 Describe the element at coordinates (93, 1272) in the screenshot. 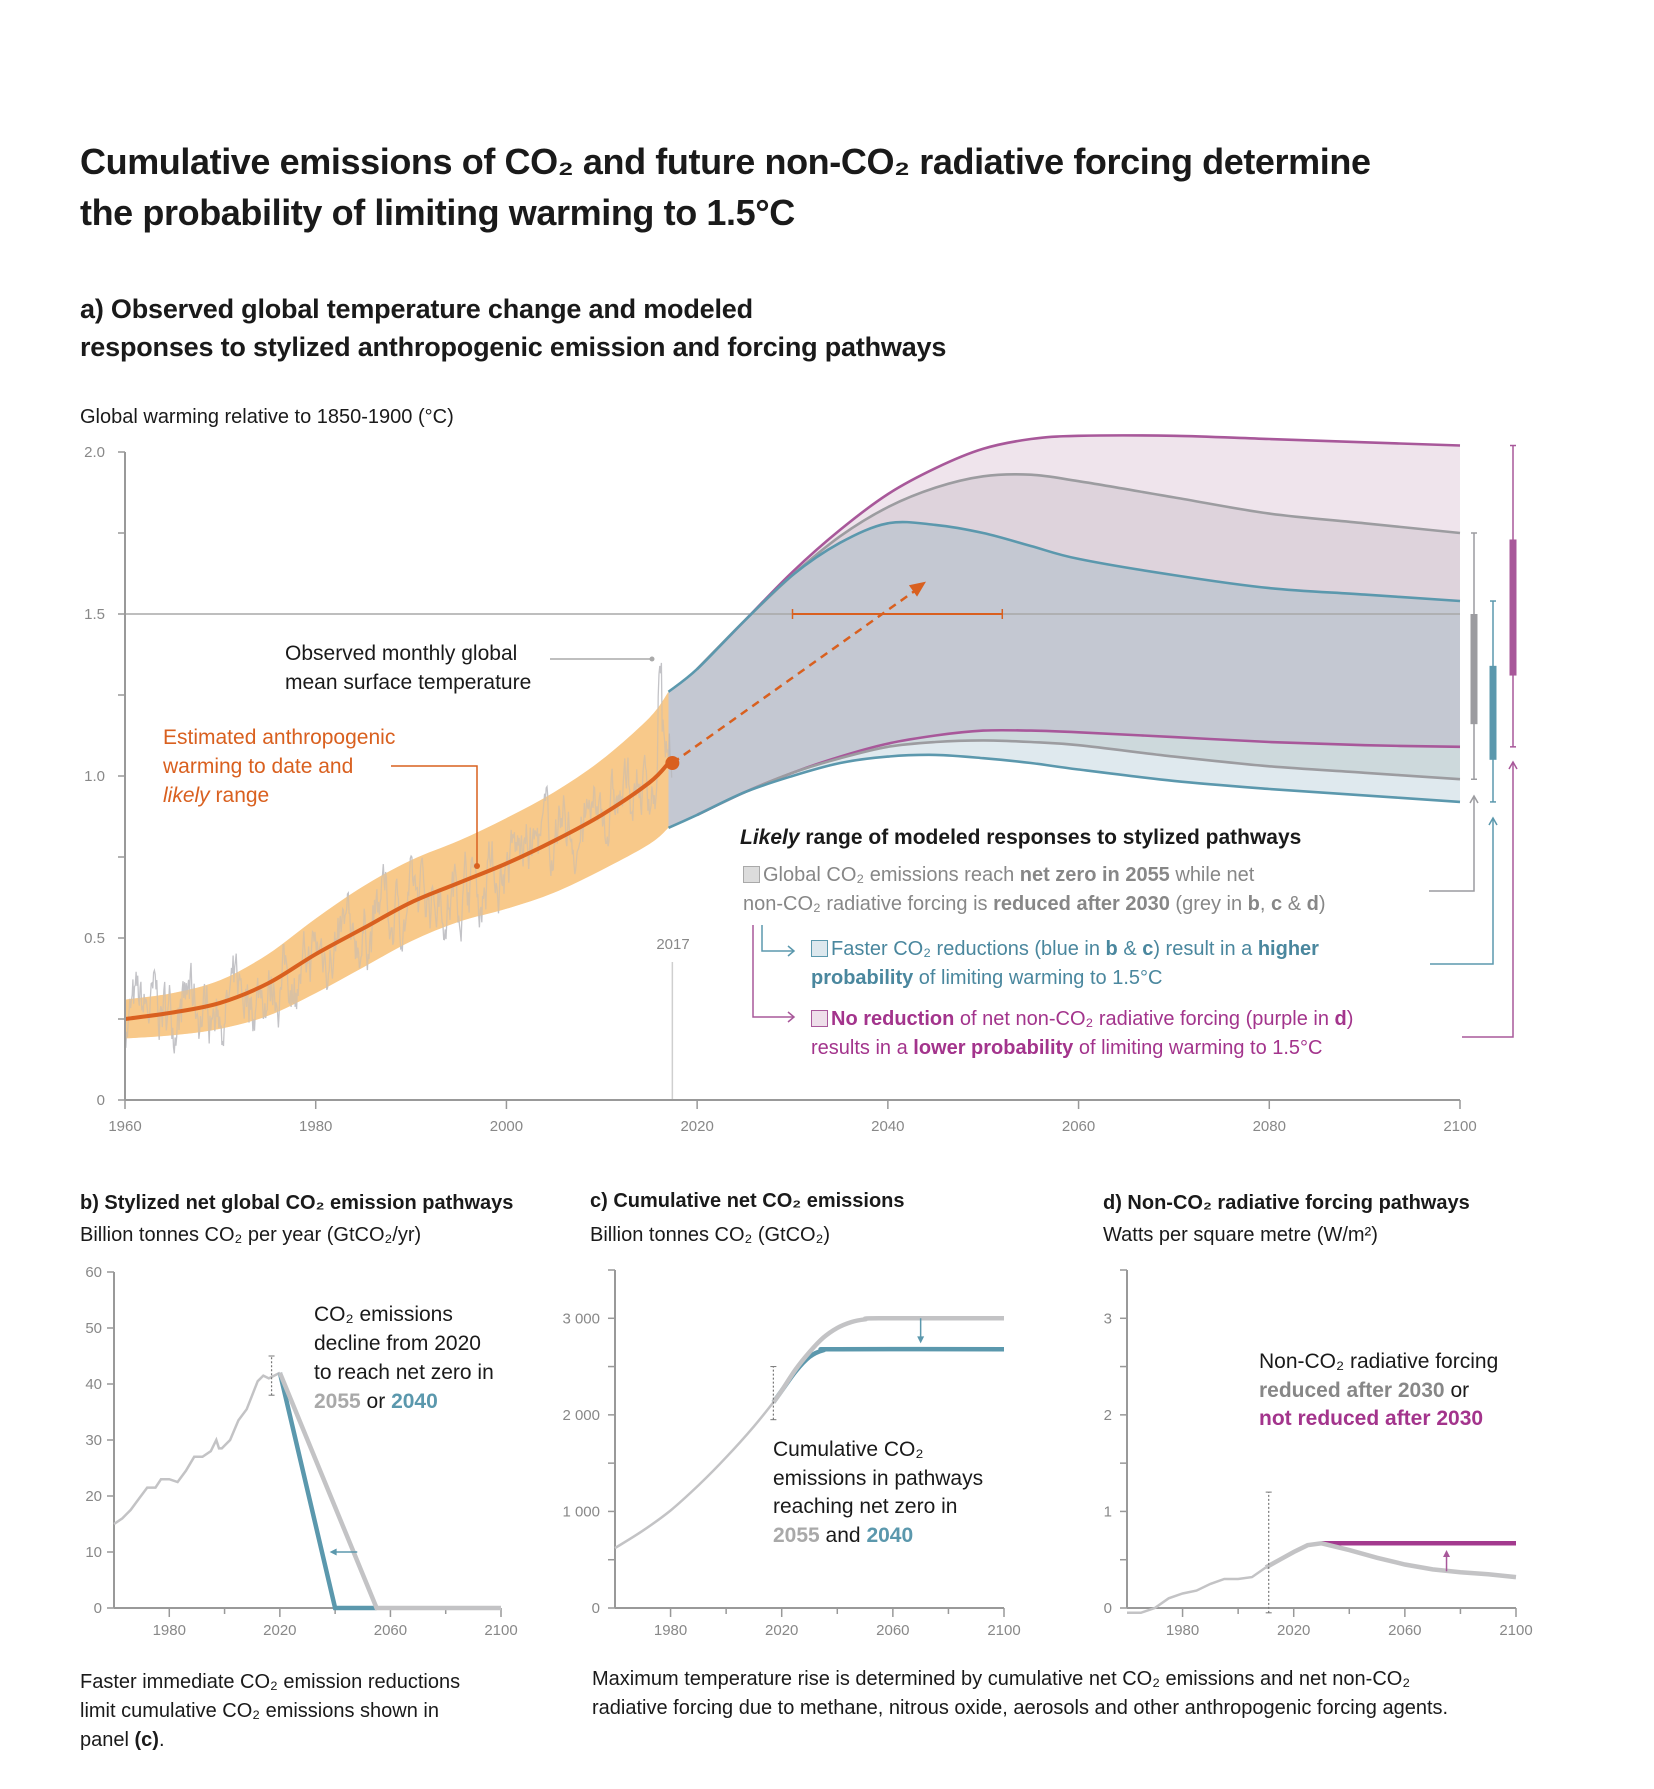

I see `panel-b-y-tick-label: 60` at that location.